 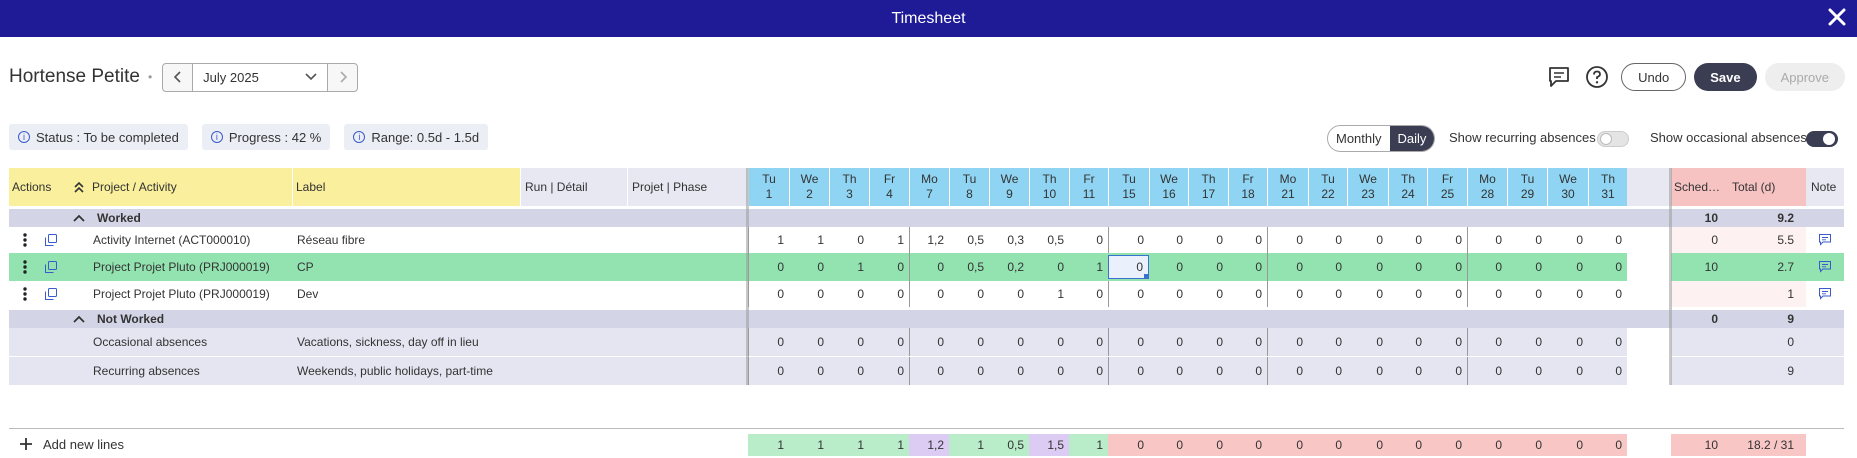 What do you see at coordinates (1146, 276) in the screenshot?
I see `fill-handle` at bounding box center [1146, 276].